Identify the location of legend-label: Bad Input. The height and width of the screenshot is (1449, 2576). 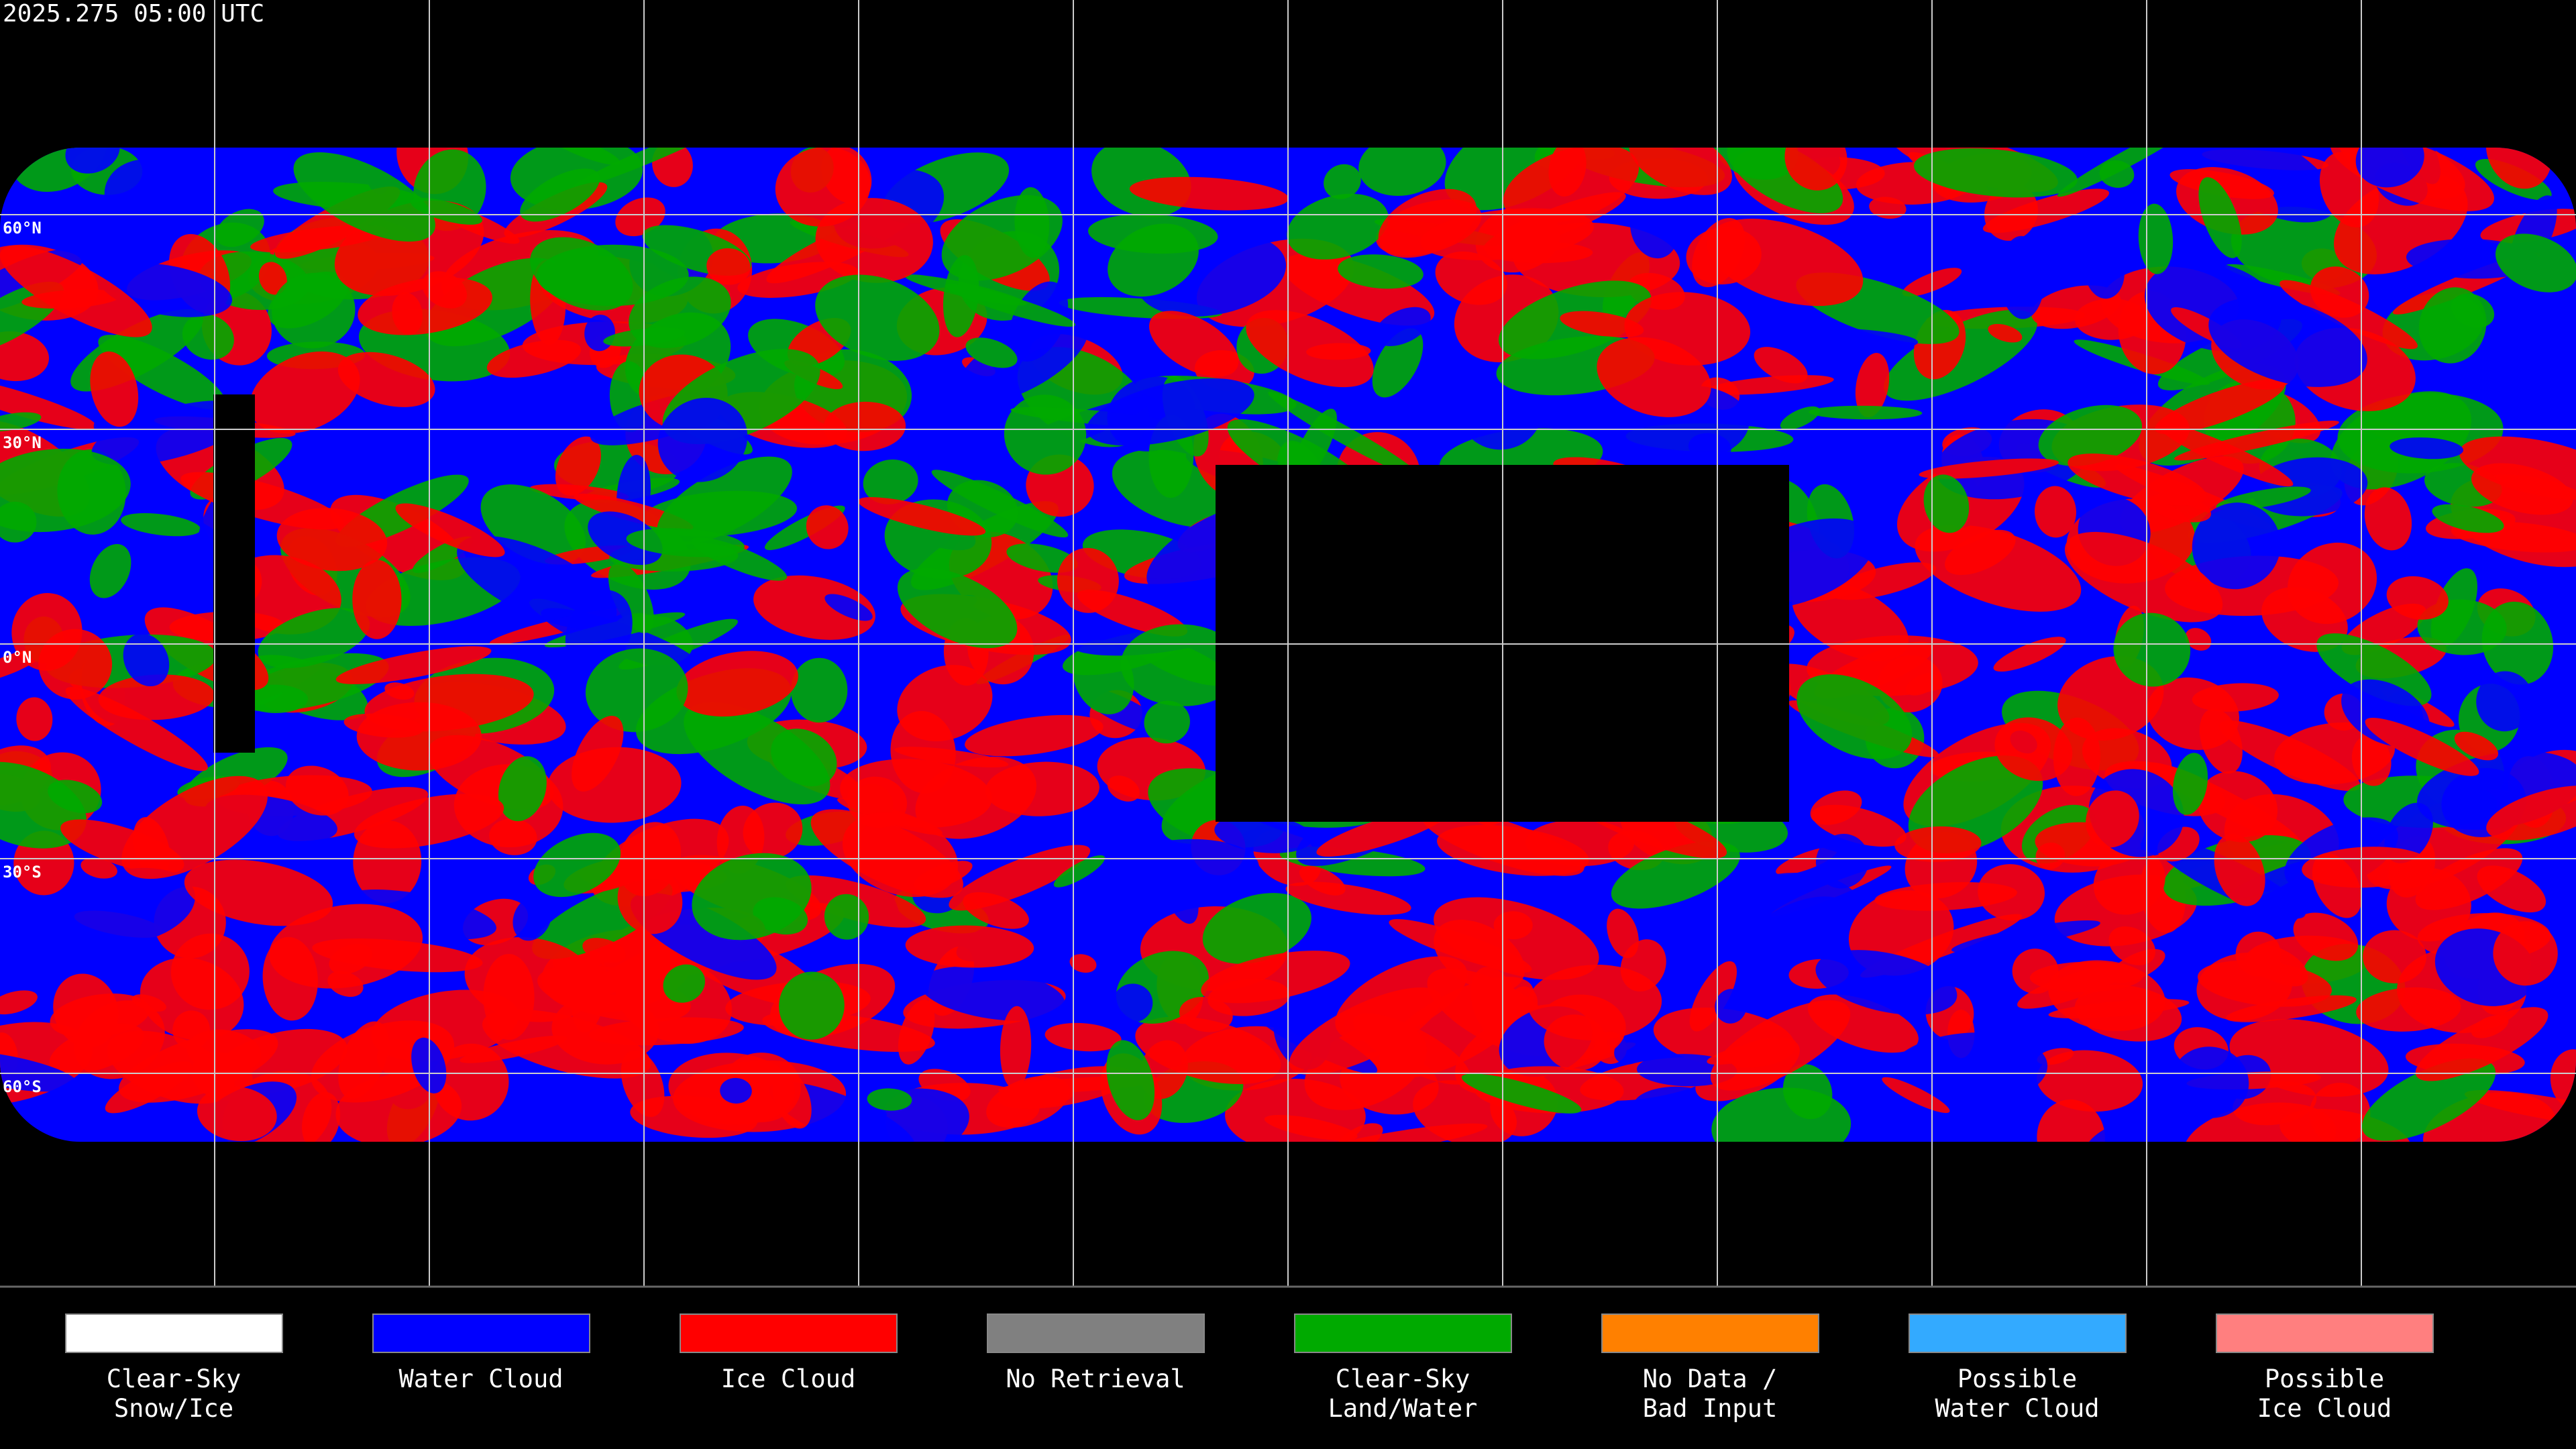
(1710, 1408).